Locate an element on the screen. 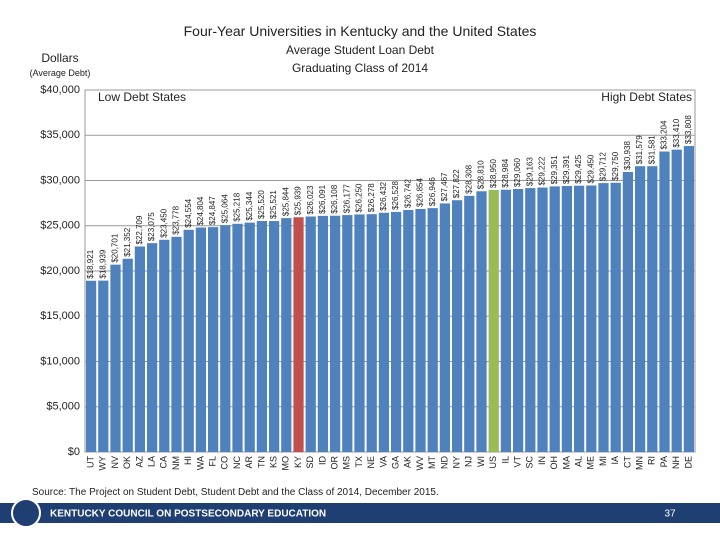  x-tick-label: FL is located at coordinates (212, 461).